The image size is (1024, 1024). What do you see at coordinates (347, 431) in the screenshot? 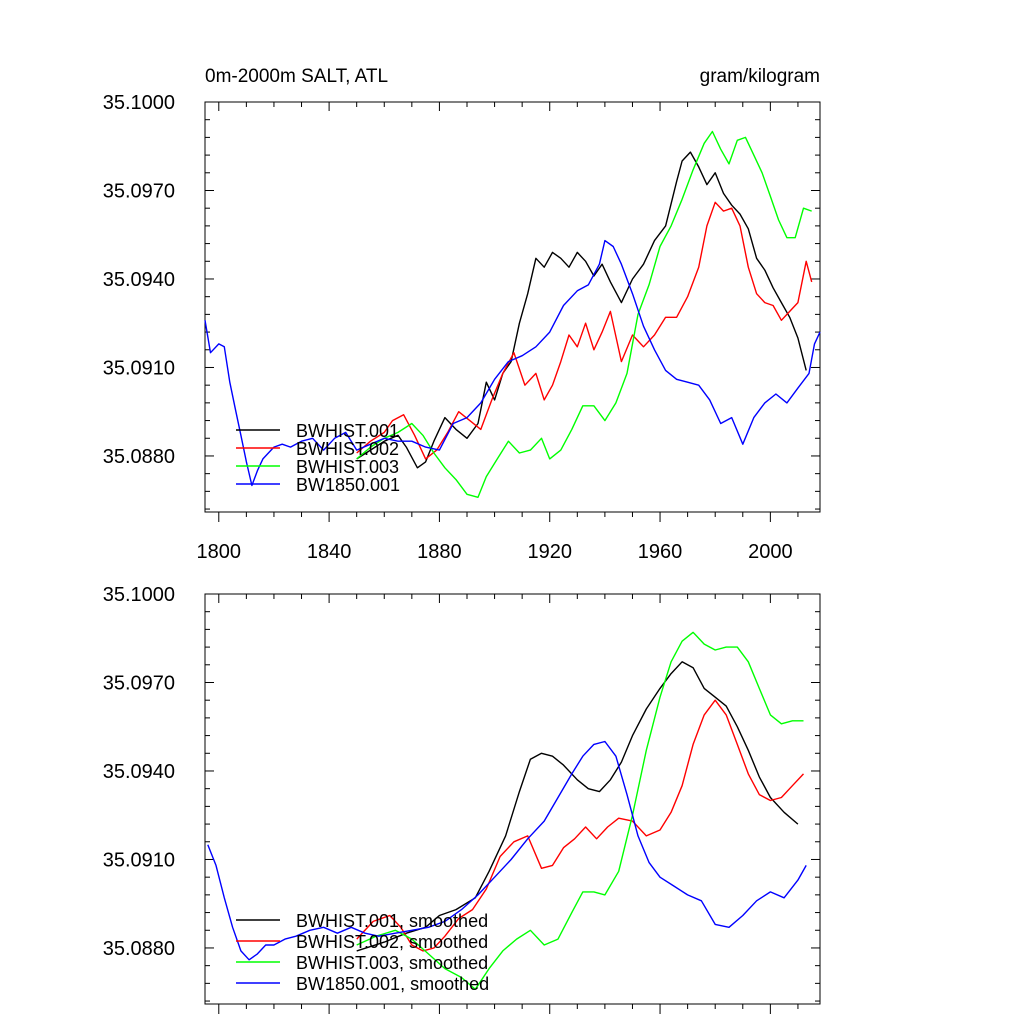
I see `legend-label: BWHIST.001` at bounding box center [347, 431].